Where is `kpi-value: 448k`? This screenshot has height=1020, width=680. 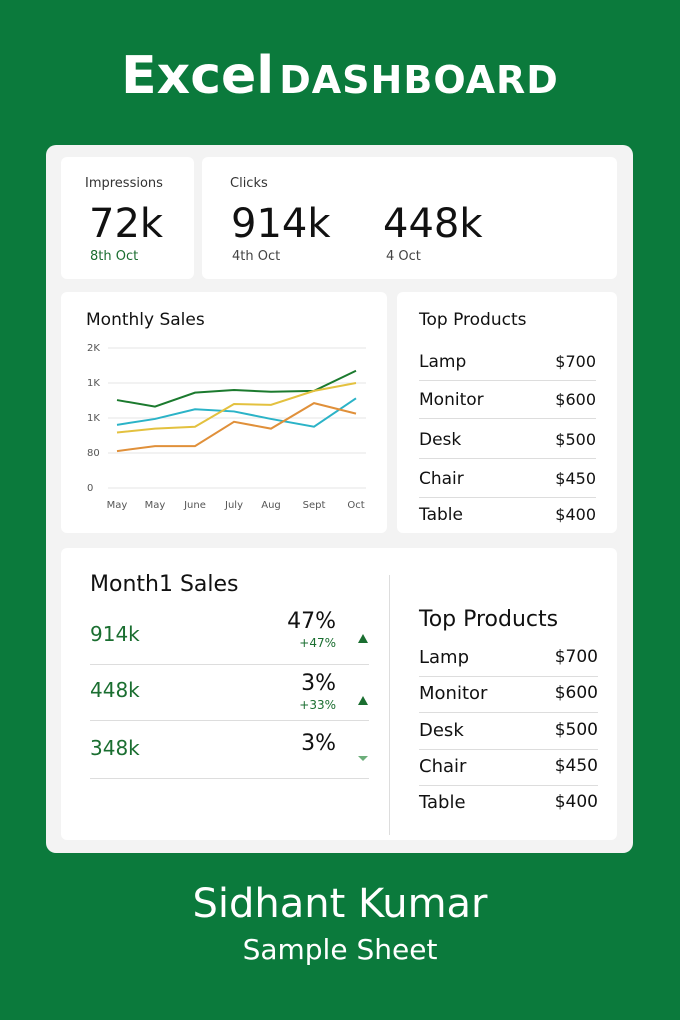 kpi-value: 448k is located at coordinates (433, 224).